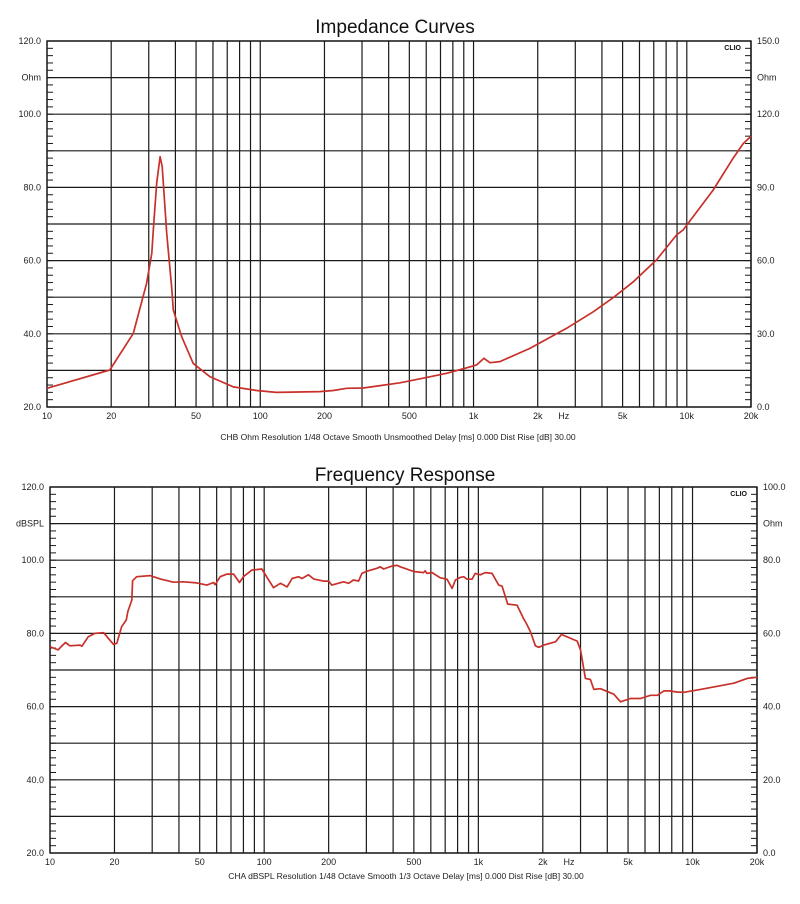  I want to click on y-tick-label-right: 40.0, so click(772, 707).